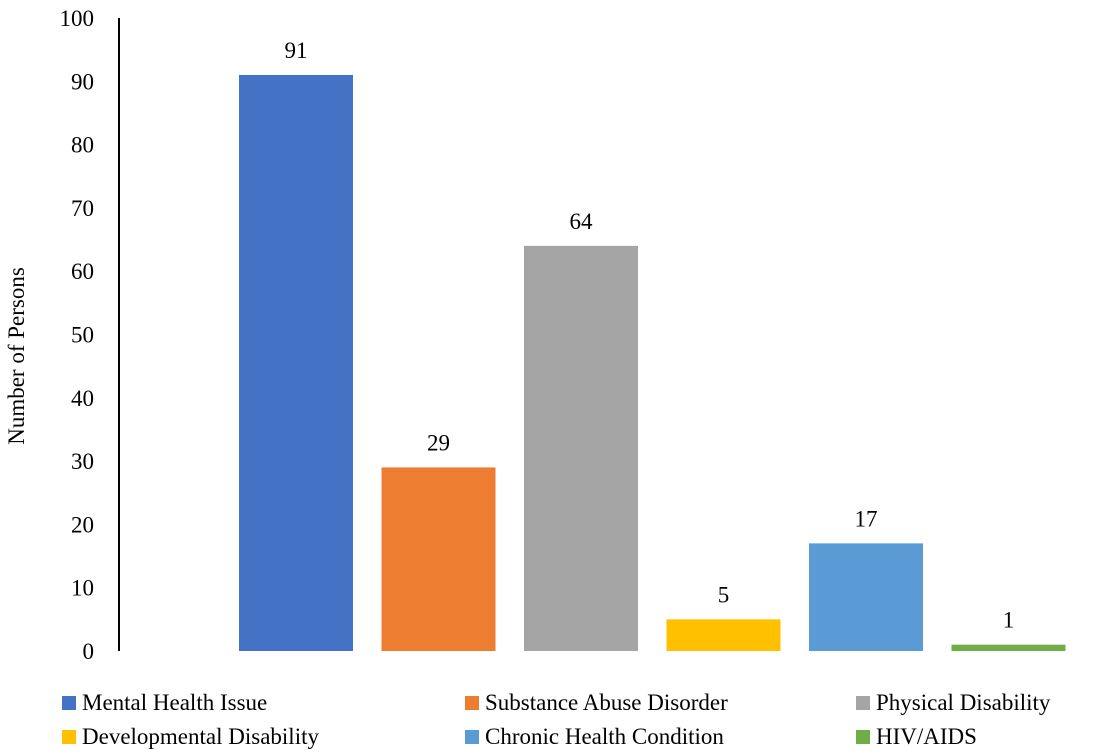 This screenshot has width=1118, height=754. What do you see at coordinates (175, 702) in the screenshot?
I see `legend-label: Mental Health Issue` at bounding box center [175, 702].